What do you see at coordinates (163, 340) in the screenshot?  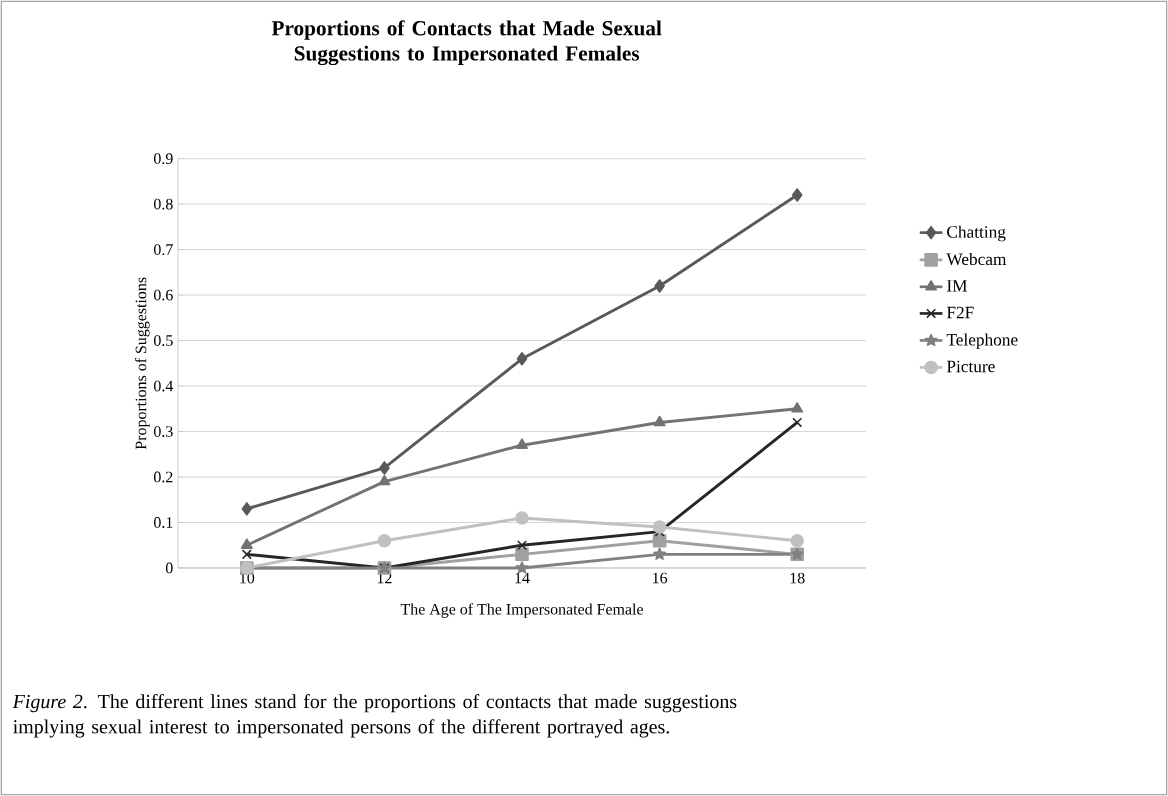 I see `y-tick-label: 0.5` at bounding box center [163, 340].